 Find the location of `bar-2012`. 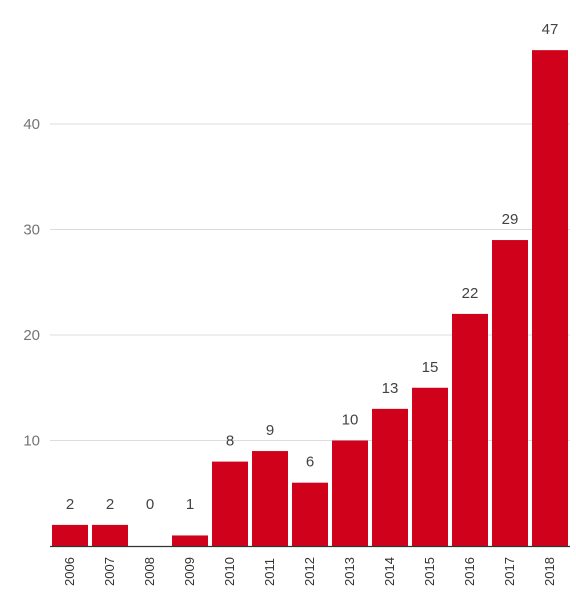

bar-2012 is located at coordinates (310, 514).